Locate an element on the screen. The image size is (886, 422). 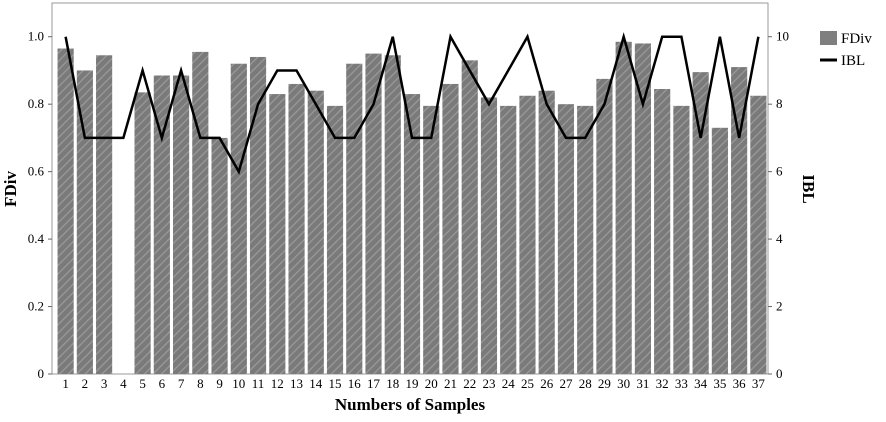
left-axis-title: FDiv is located at coordinates (10, 189).